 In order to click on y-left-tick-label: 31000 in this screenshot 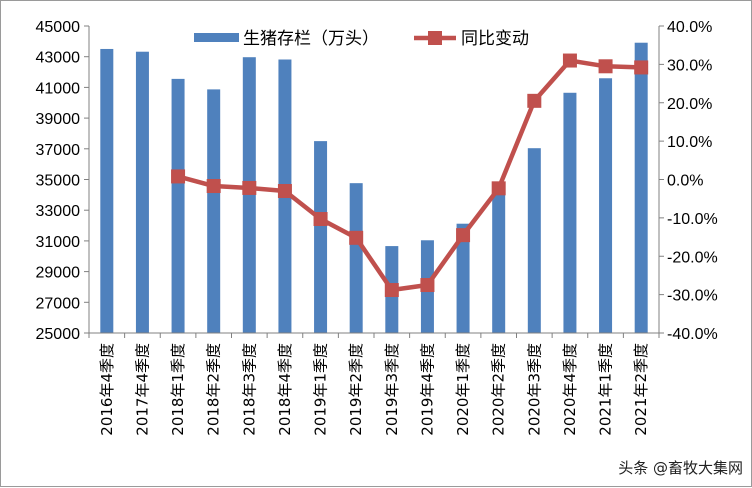, I will do `click(58, 242)`.